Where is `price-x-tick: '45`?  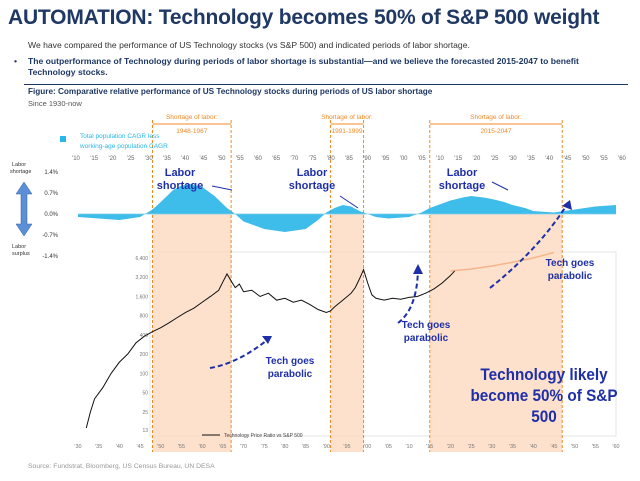 price-x-tick: '45 is located at coordinates (553, 447).